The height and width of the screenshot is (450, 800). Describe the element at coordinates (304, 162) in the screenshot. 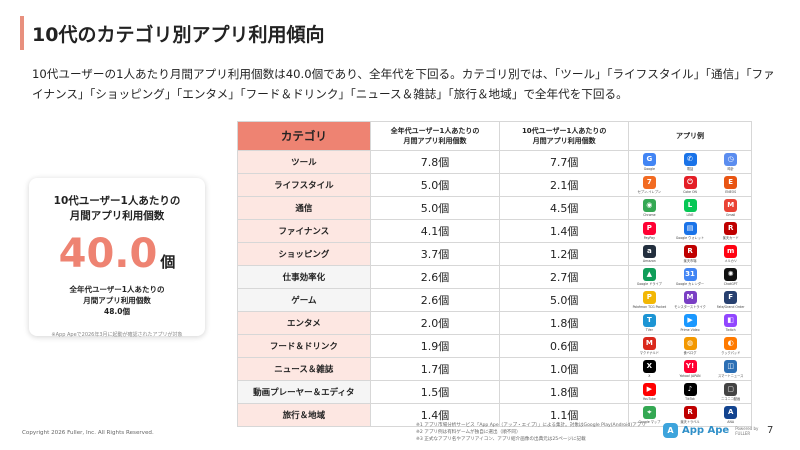

I see `category-cell: ツール` at that location.